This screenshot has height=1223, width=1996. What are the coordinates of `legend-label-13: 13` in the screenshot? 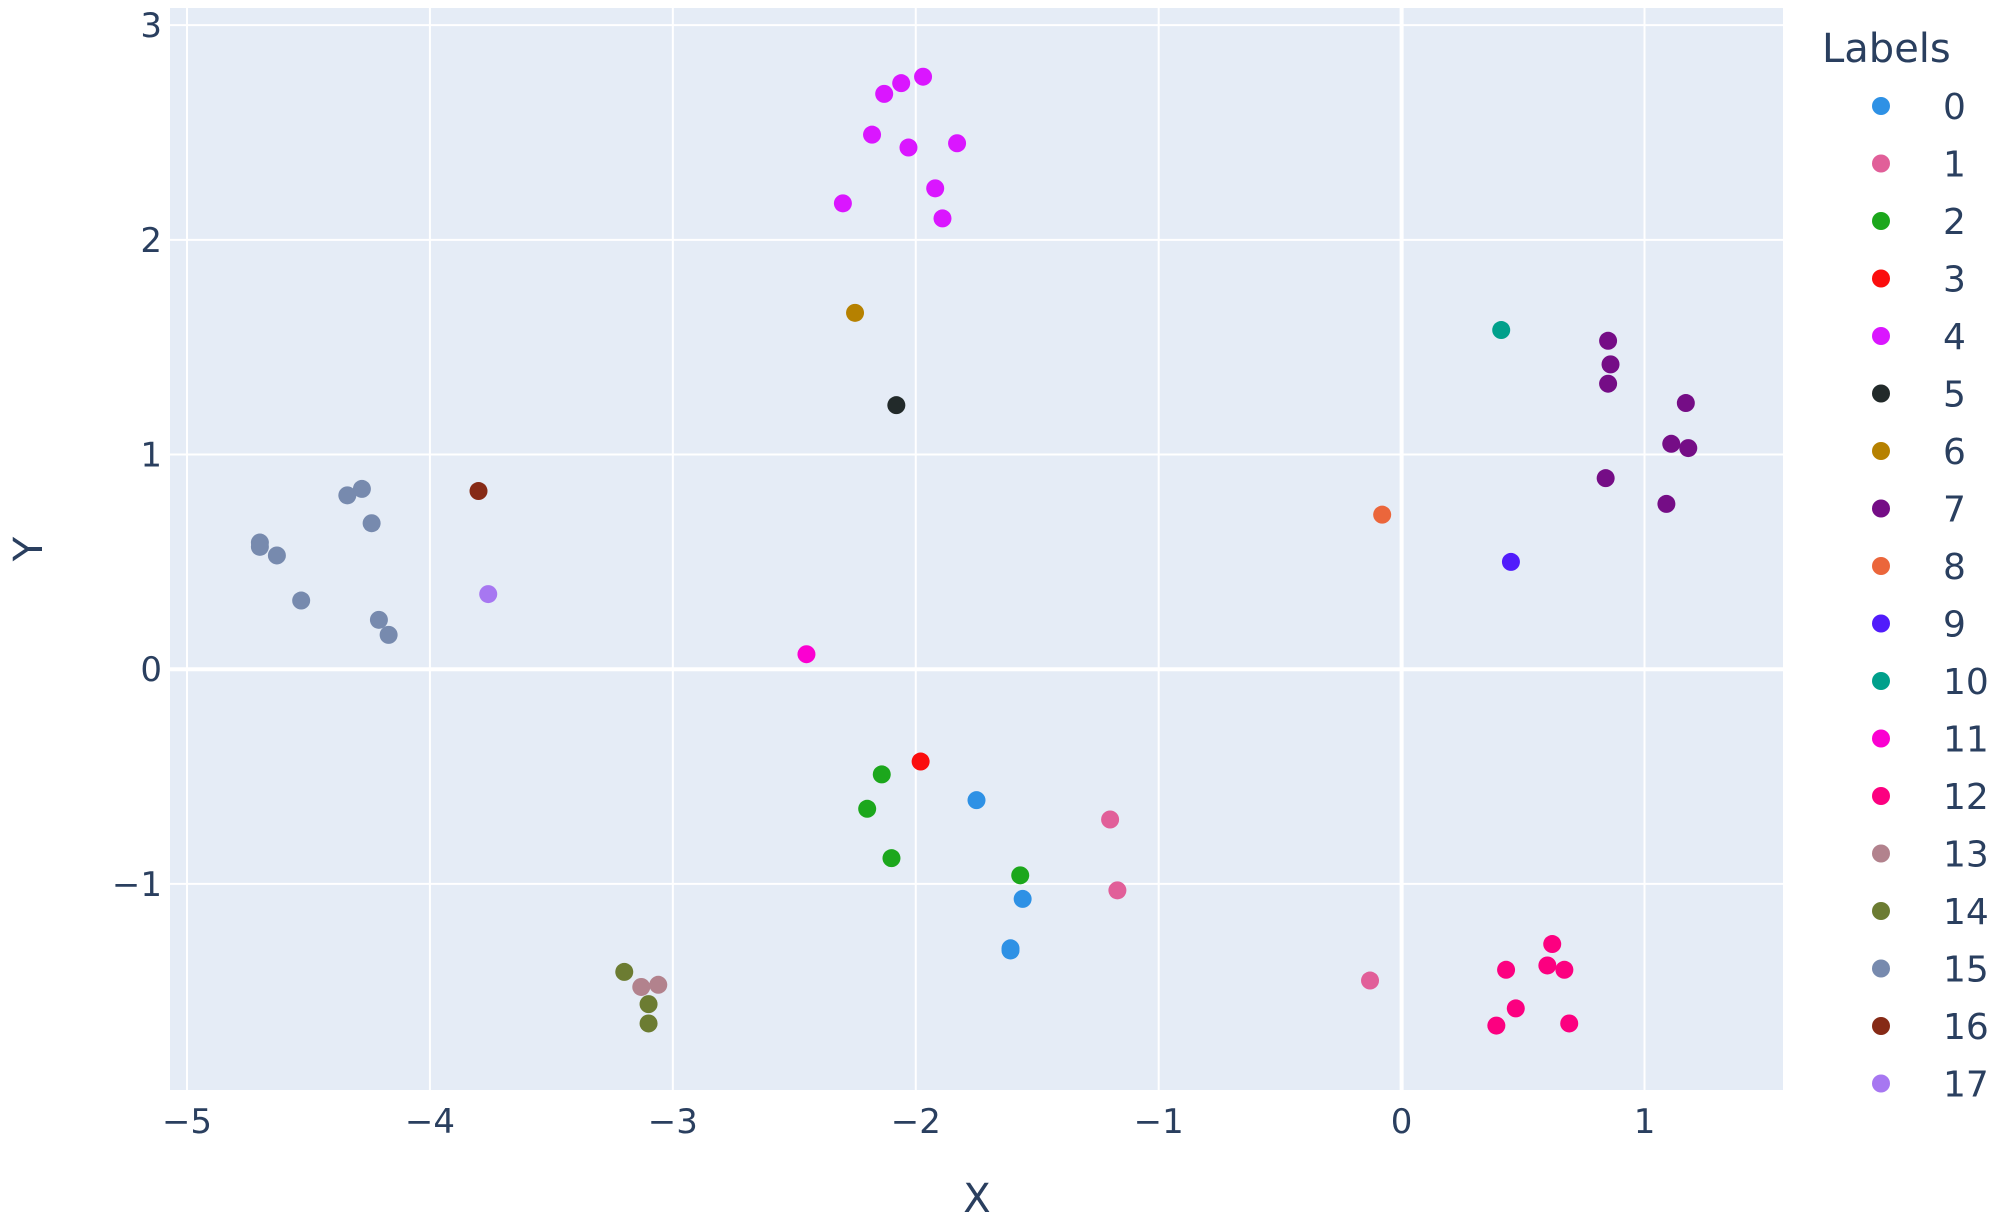 It's located at (1966, 855).